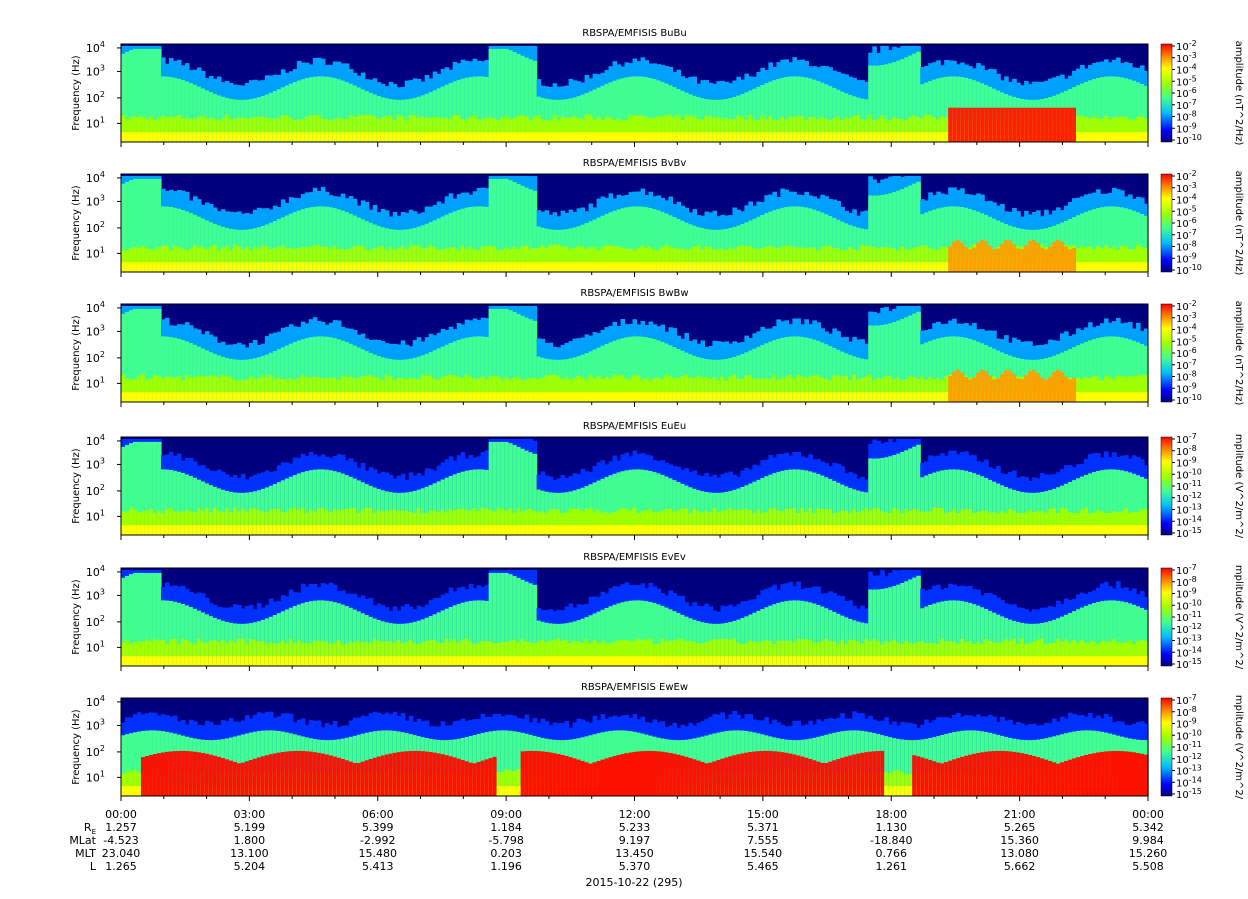  Describe the element at coordinates (95, 122) in the screenshot. I see `y-tick-label: 101` at that location.